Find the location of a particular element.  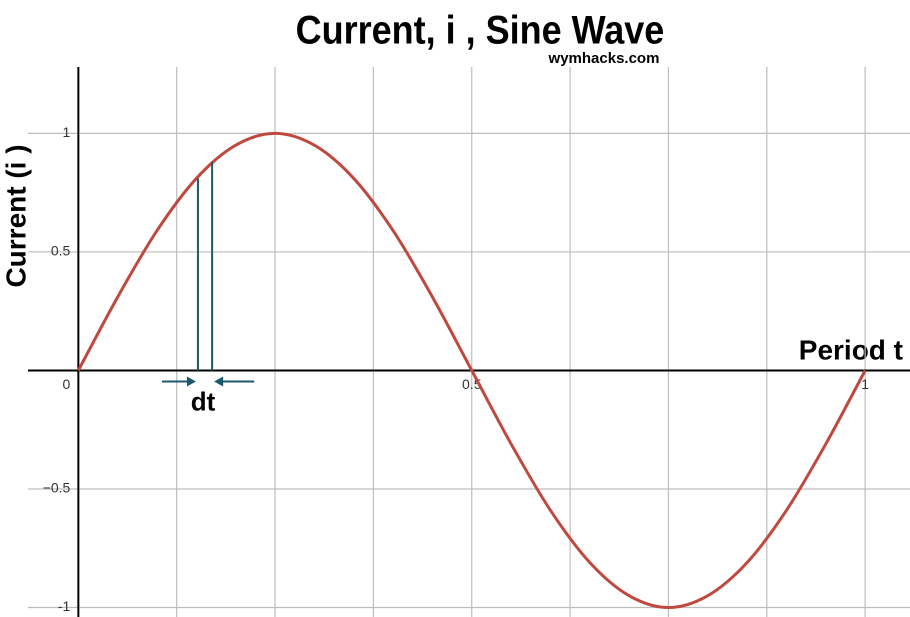

y-tick-label: −0.5 is located at coordinates (57, 488).